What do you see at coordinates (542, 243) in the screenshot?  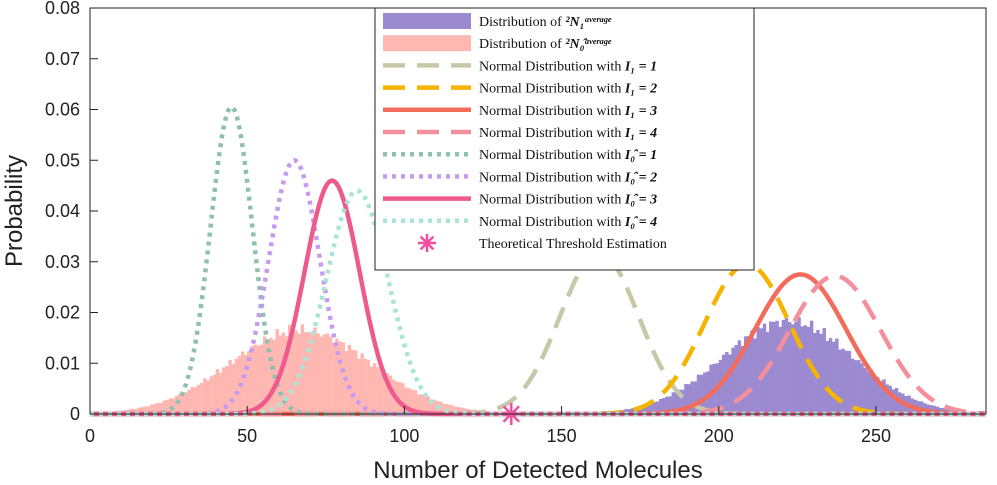 I see `legend-item-11: Theoretical Threshold Estimation` at bounding box center [542, 243].